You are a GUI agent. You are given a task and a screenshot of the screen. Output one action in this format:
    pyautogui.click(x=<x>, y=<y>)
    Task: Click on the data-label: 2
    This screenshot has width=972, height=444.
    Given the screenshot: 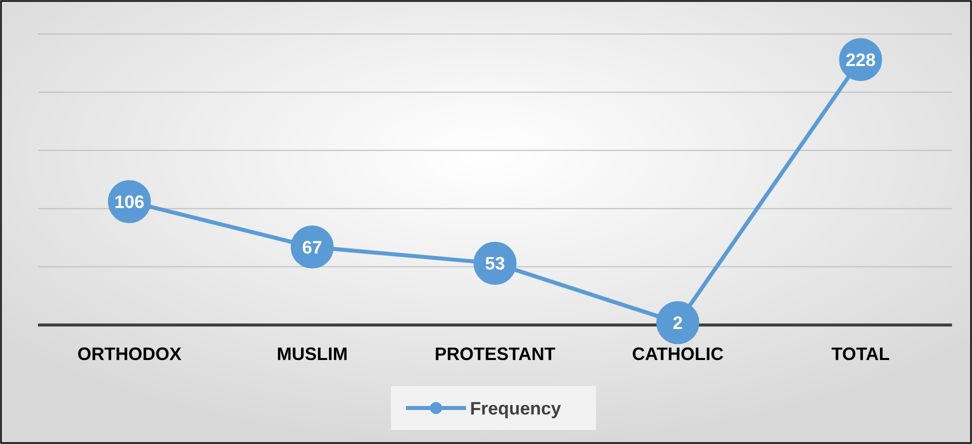 What is the action you would take?
    pyautogui.click(x=677, y=322)
    